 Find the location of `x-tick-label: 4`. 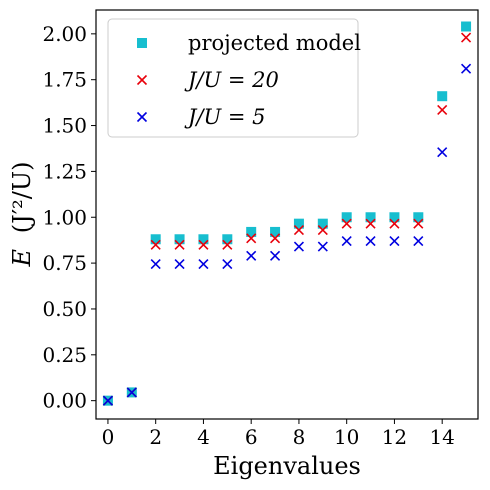

x-tick-label: 4 is located at coordinates (203, 437).